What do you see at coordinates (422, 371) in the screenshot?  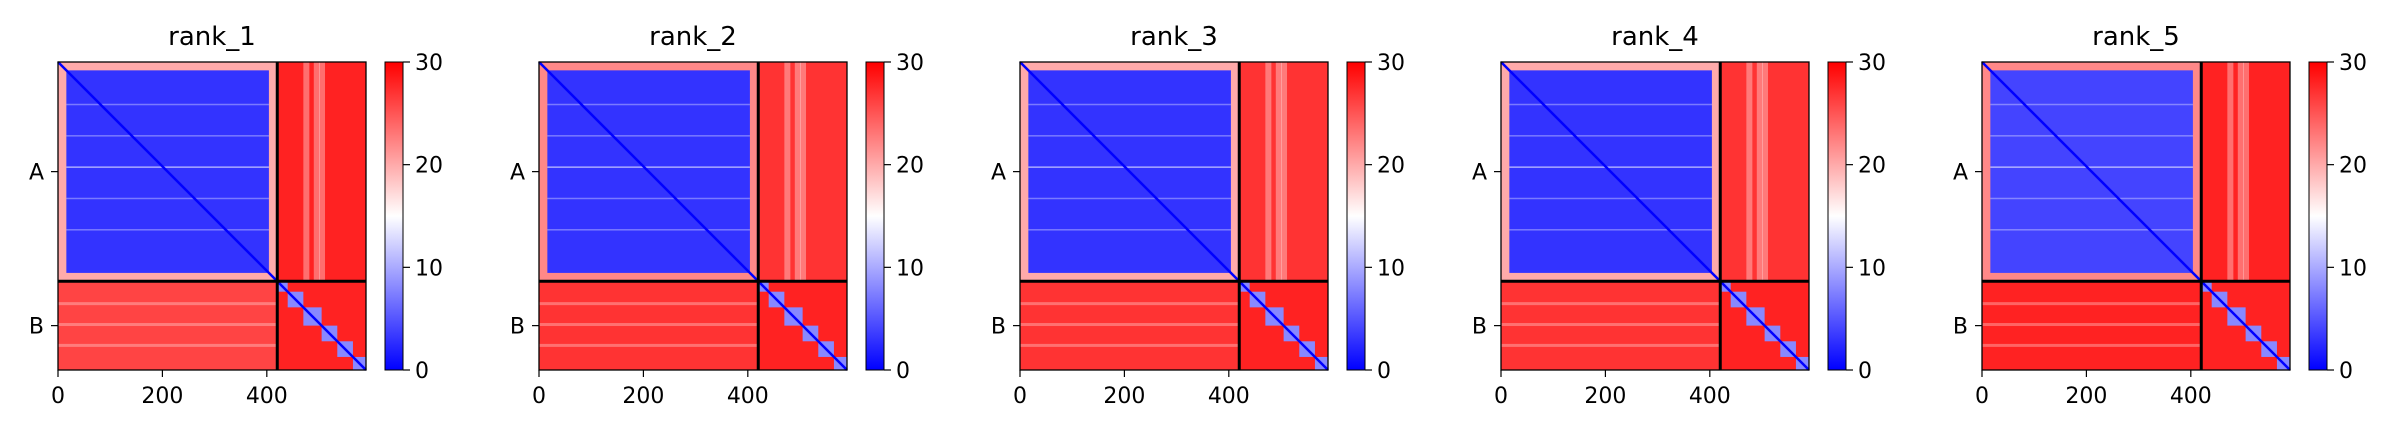 I see `colorbar-tick-label: 0` at bounding box center [422, 371].